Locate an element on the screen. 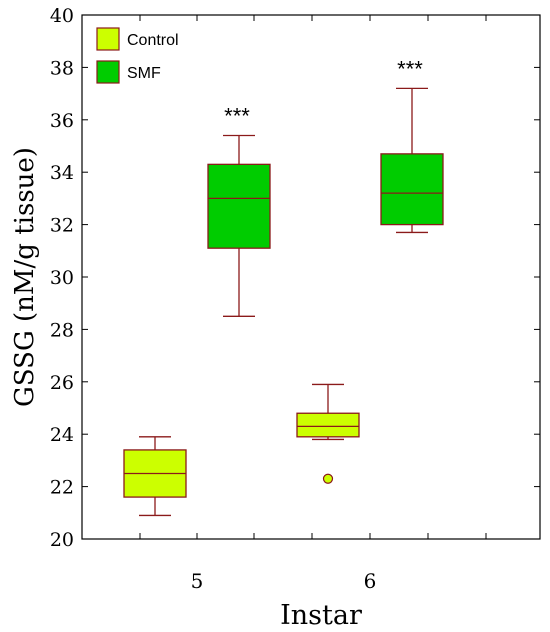 This screenshot has width=550, height=632. legend-swatch-smf is located at coordinates (108, 72).